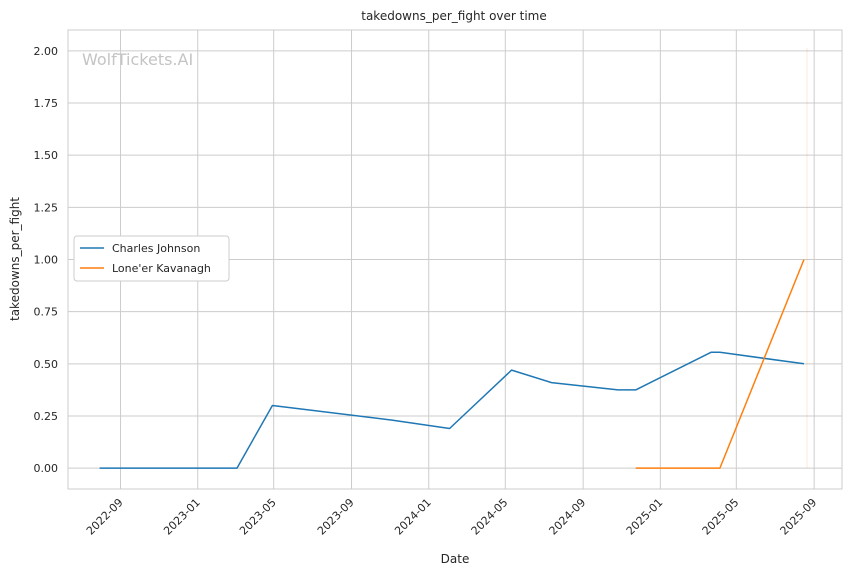 This screenshot has width=852, height=575. I want to click on legend-box, so click(151, 258).